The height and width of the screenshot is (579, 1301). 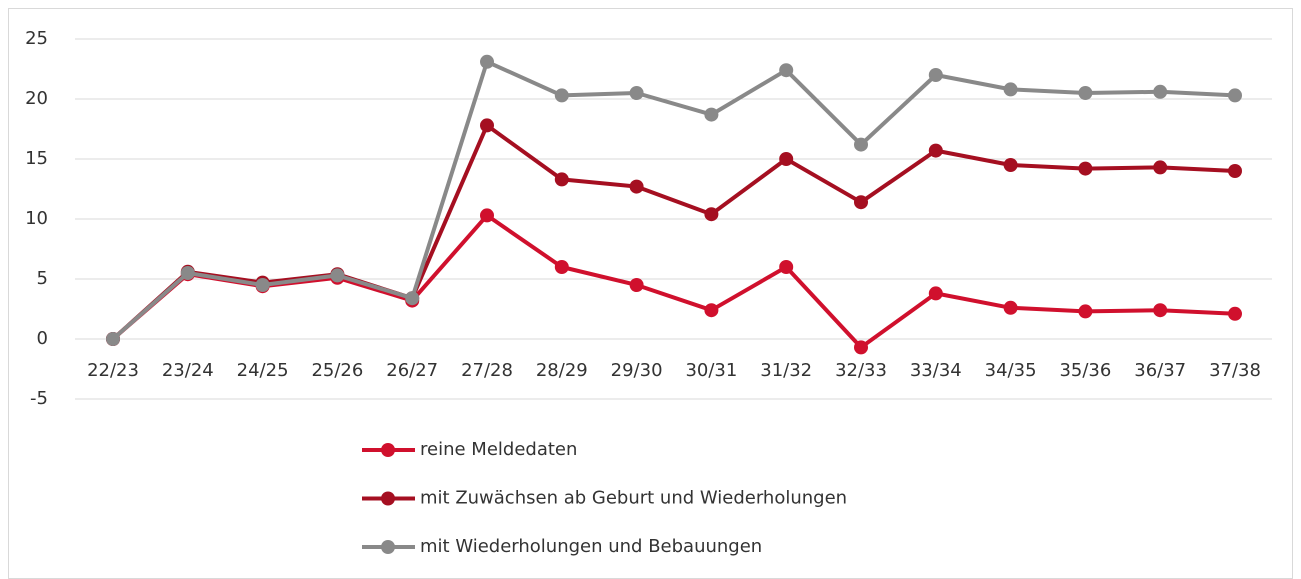 I want to click on x-tick-label: 34/35, so click(x=1011, y=370).